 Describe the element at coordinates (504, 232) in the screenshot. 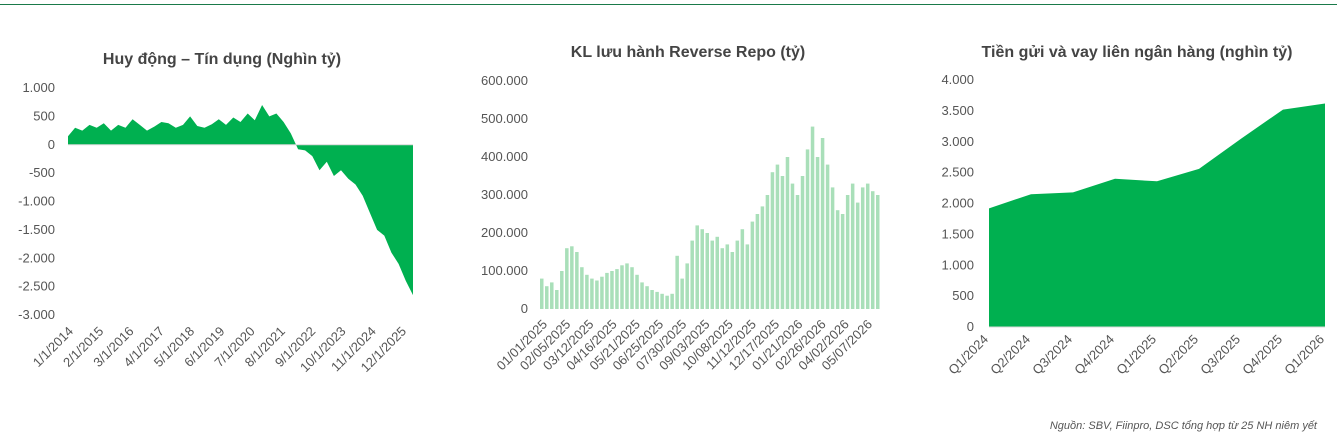

I see `y-tick-label: 200.000` at that location.